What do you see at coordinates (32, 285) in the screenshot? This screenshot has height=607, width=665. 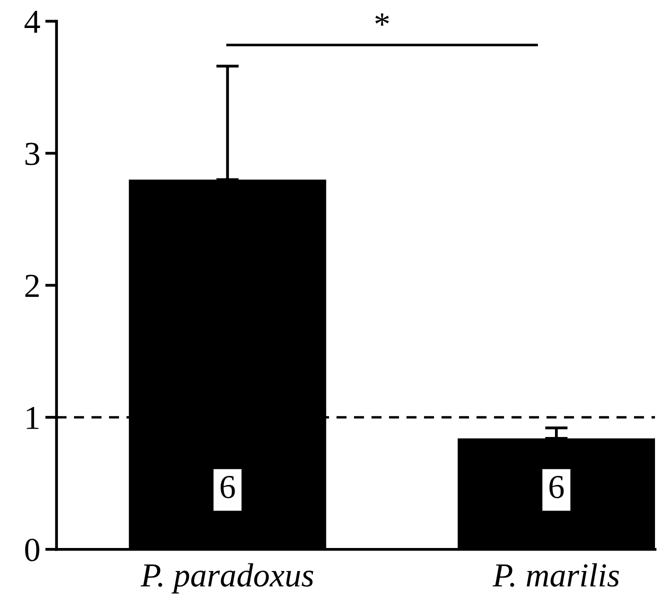 I see `y-tick-label: 2` at bounding box center [32, 285].